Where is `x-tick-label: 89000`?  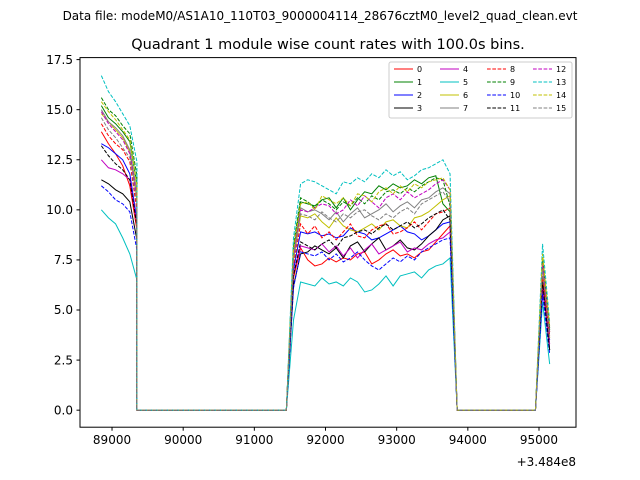
x-tick-label: 89000 is located at coordinates (112, 440).